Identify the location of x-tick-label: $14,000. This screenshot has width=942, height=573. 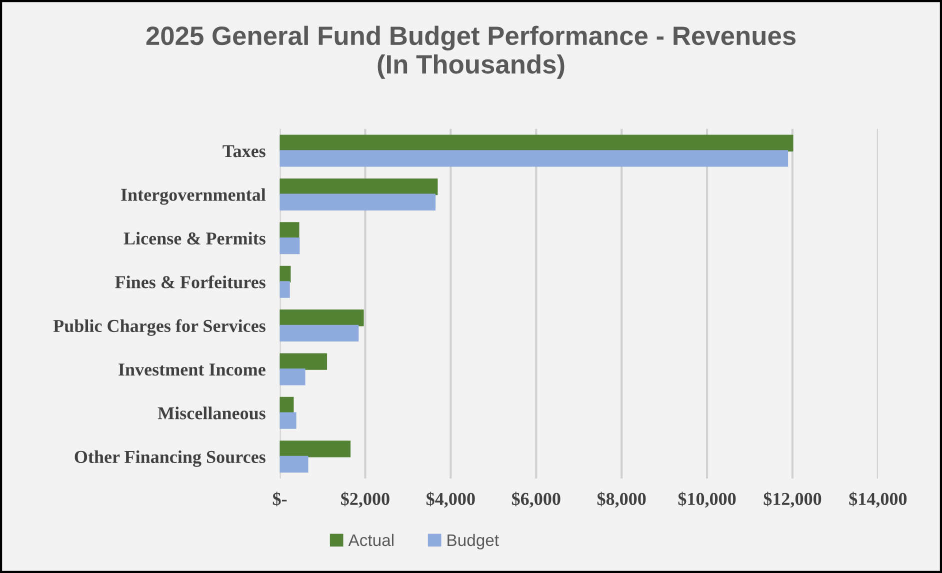
(878, 500).